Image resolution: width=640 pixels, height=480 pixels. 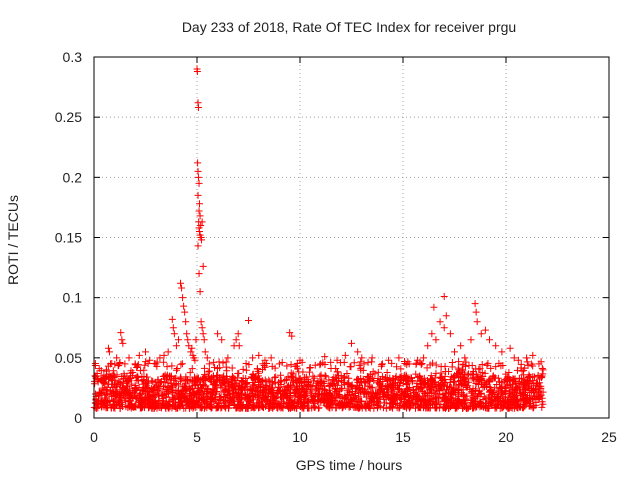 I want to click on x-tick-label: 5, so click(x=197, y=437).